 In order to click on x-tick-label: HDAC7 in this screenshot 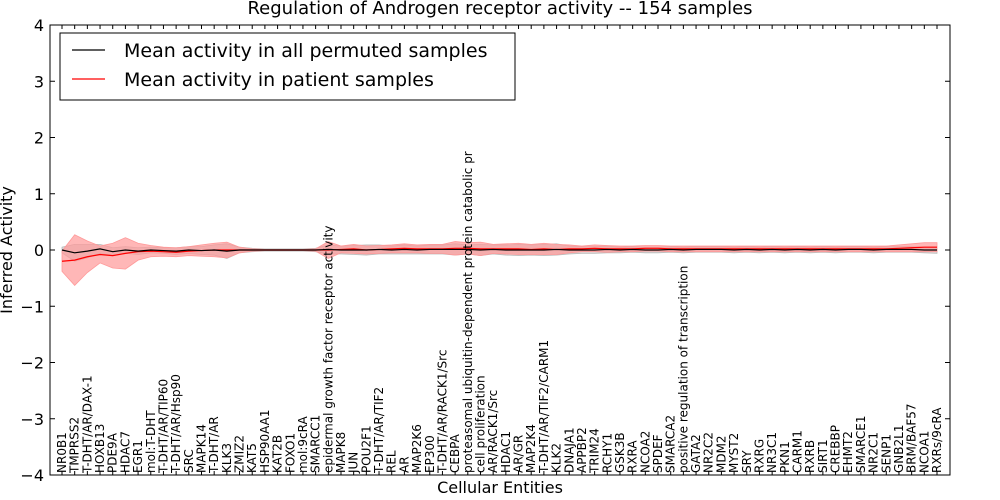, I will do `click(125, 452)`.